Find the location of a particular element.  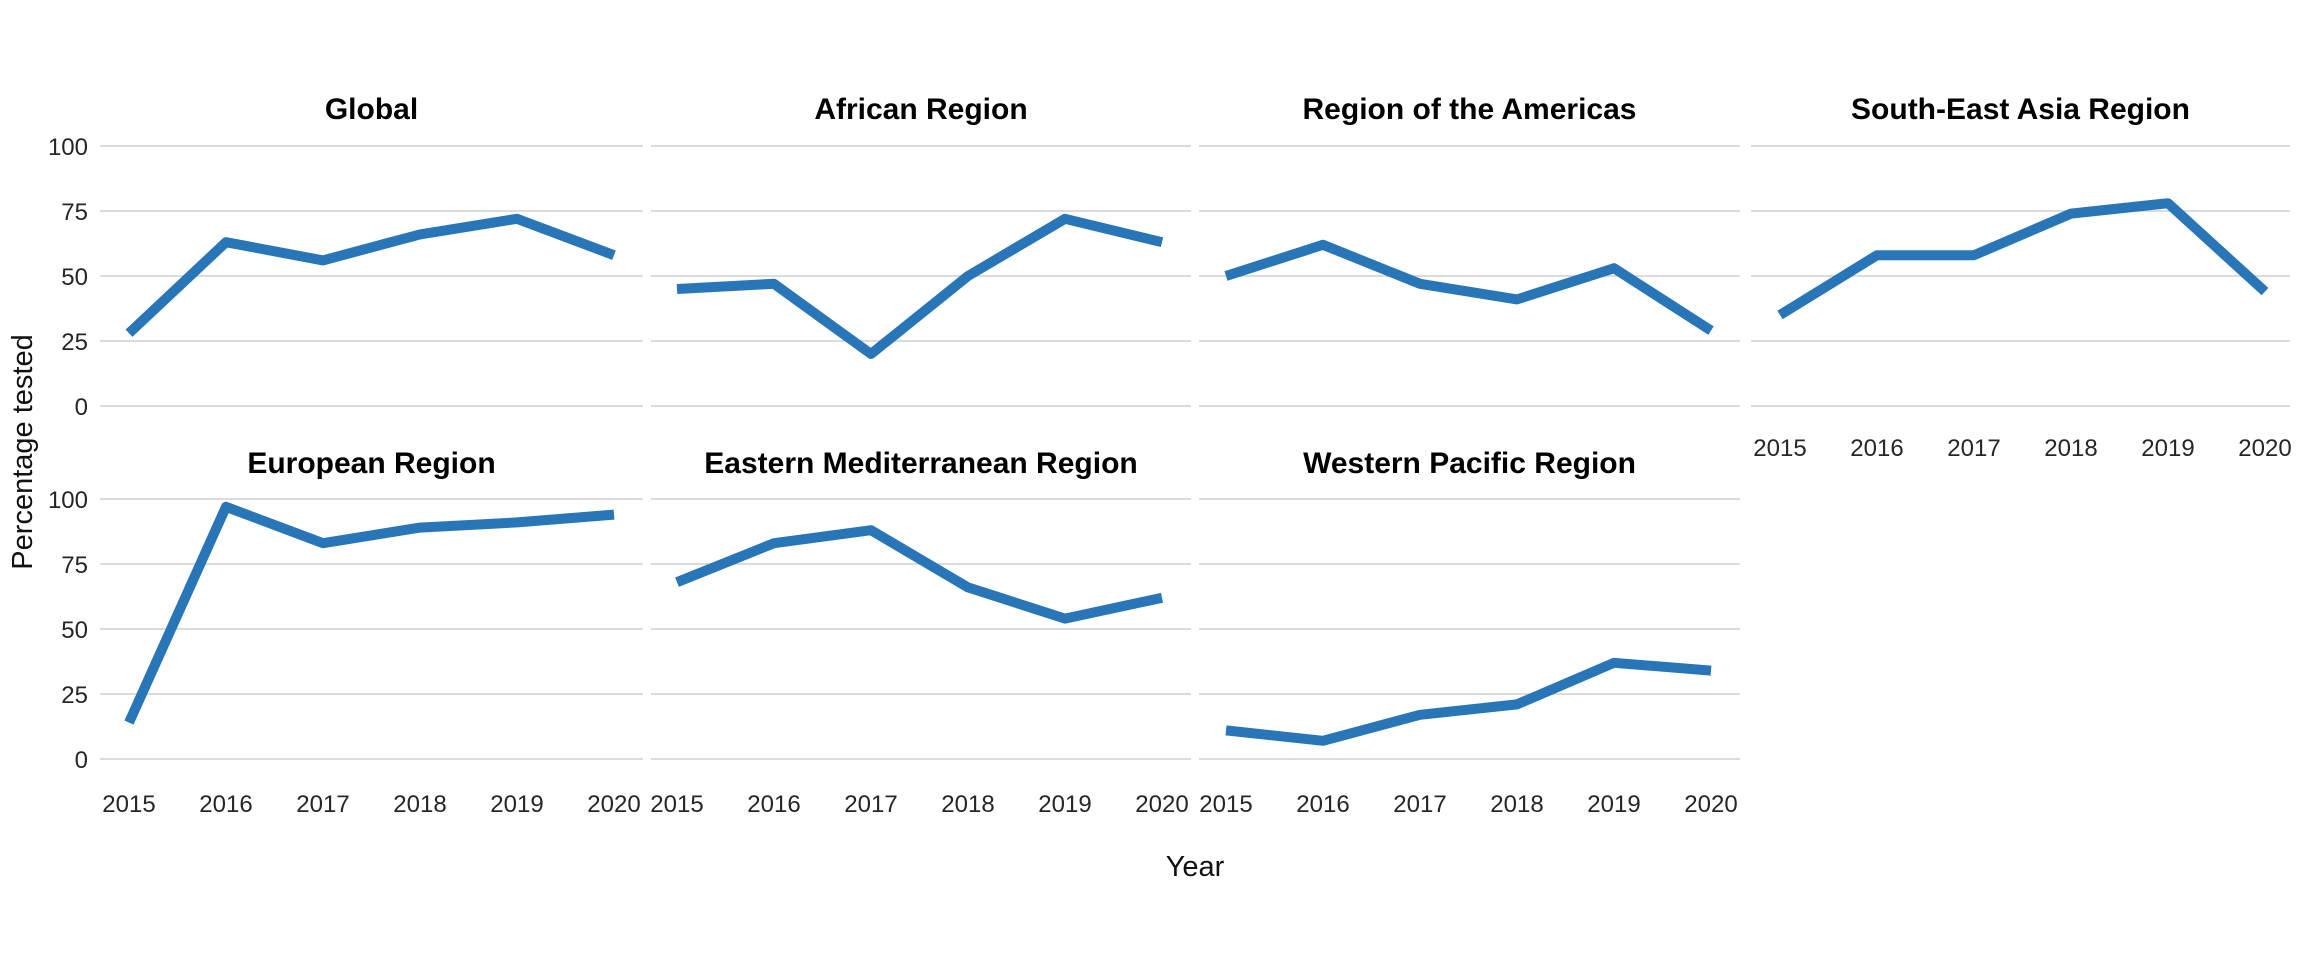

trend-line-global is located at coordinates (370, 275).